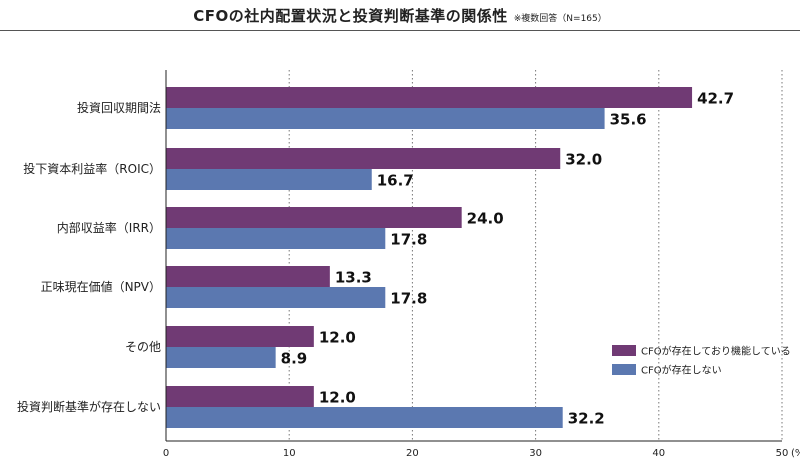 The image size is (800, 459). I want to click on x-tick-label: 30, so click(535, 453).